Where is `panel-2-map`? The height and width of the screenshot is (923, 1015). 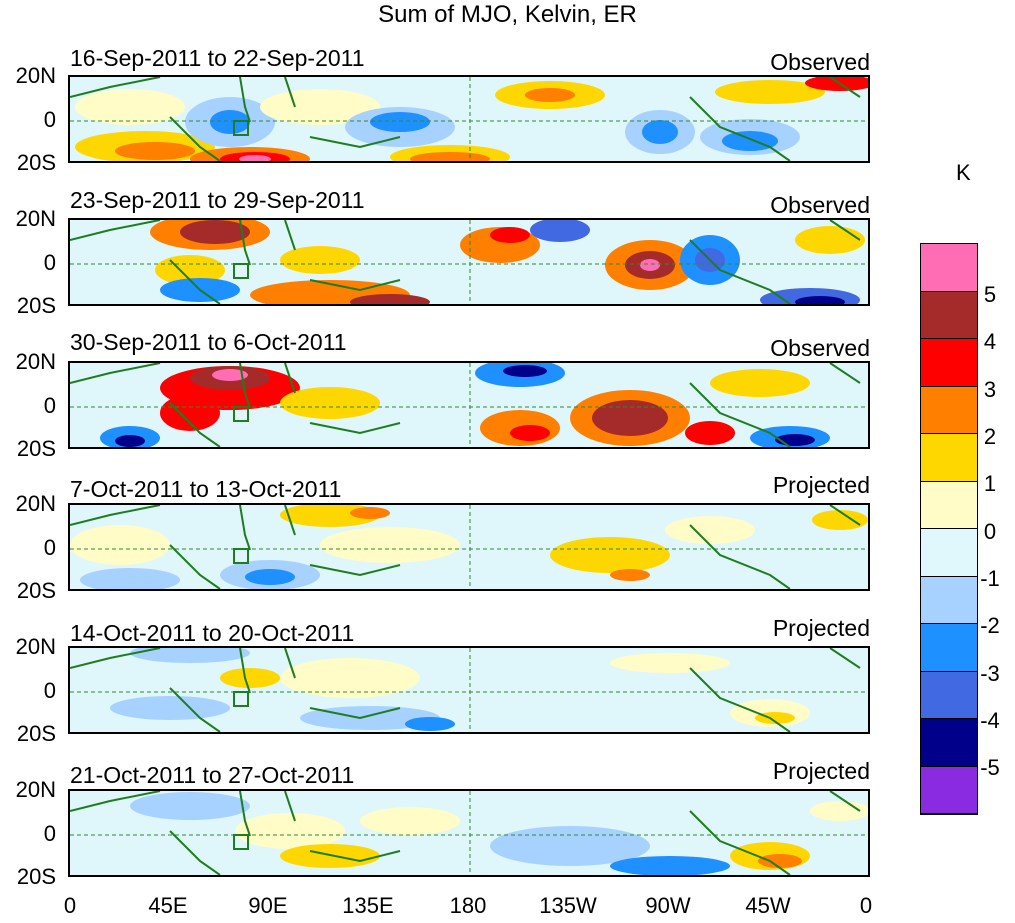
panel-2-map is located at coordinates (469, 262).